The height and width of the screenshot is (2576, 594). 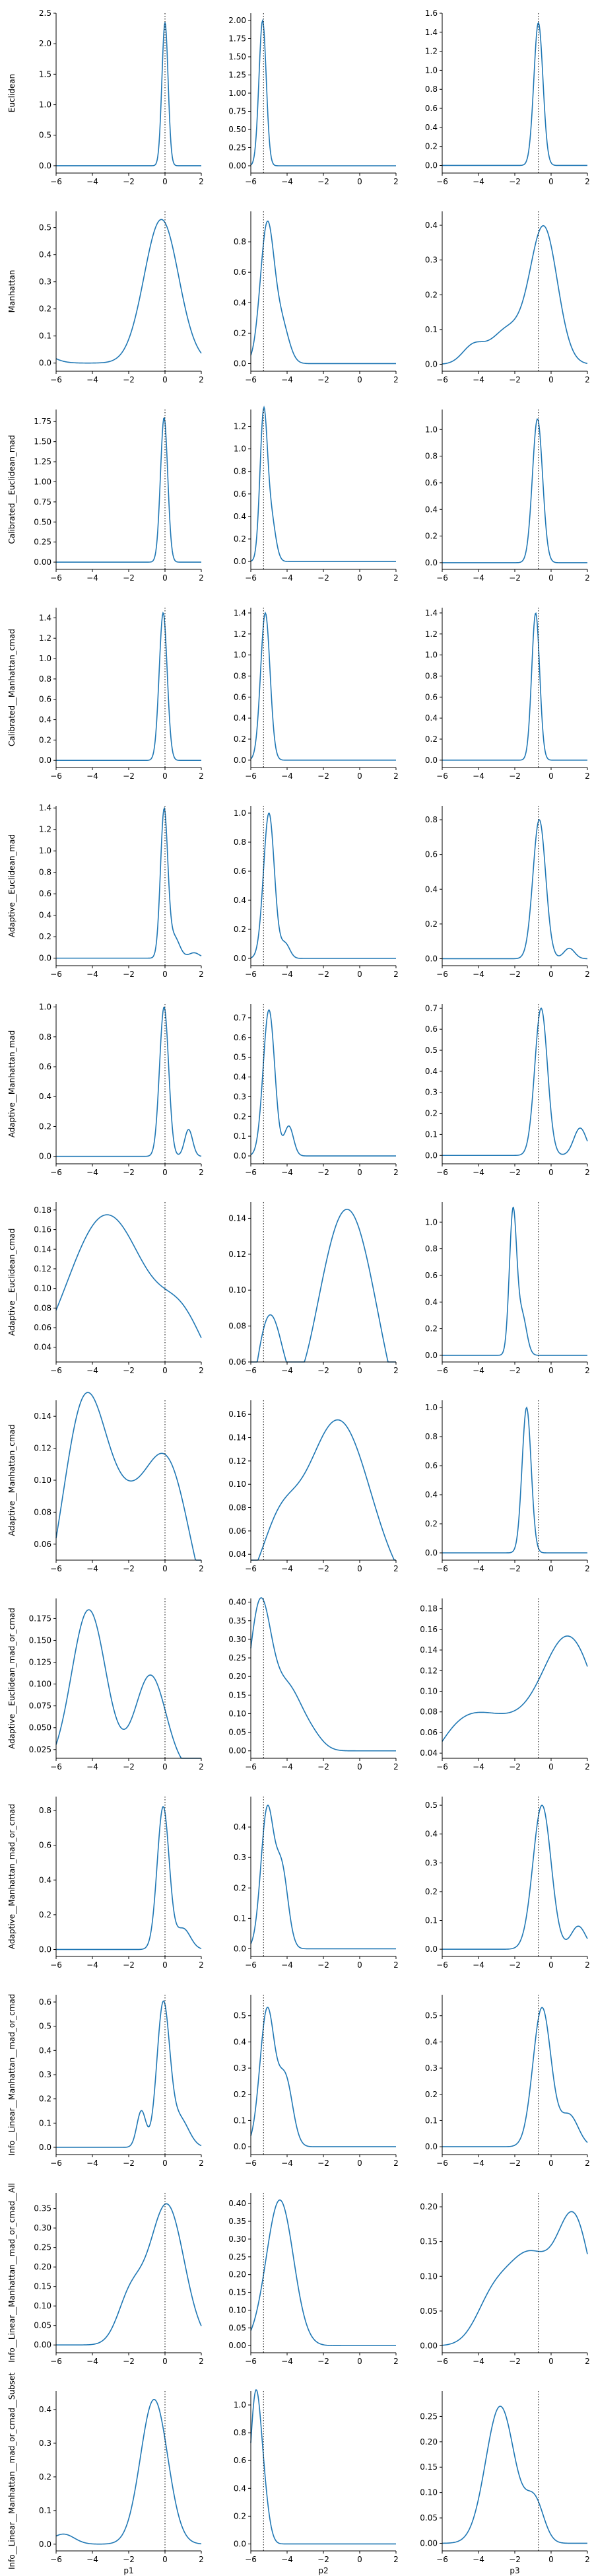 I want to click on y-tick-label: 0.08, so click(x=237, y=1508).